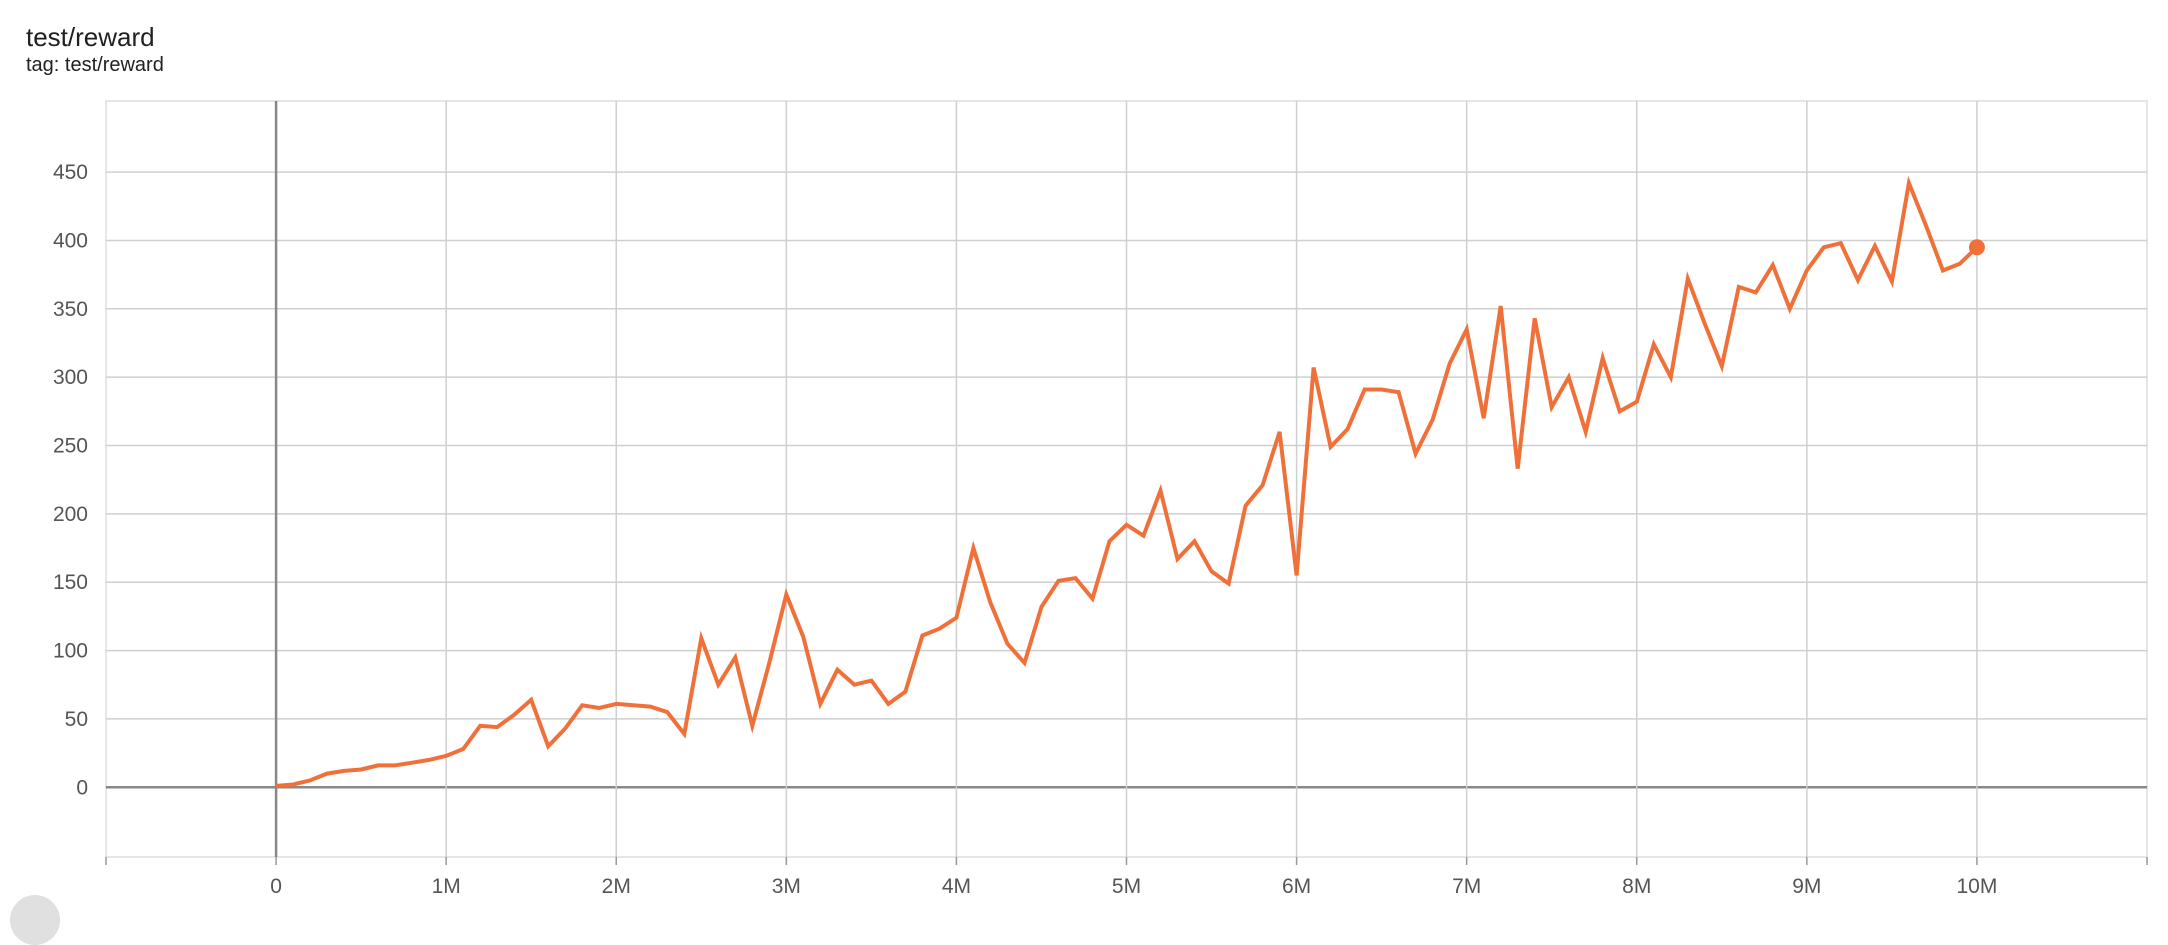 This screenshot has width=2168, height=945. I want to click on y-tick-label: 0, so click(82, 787).